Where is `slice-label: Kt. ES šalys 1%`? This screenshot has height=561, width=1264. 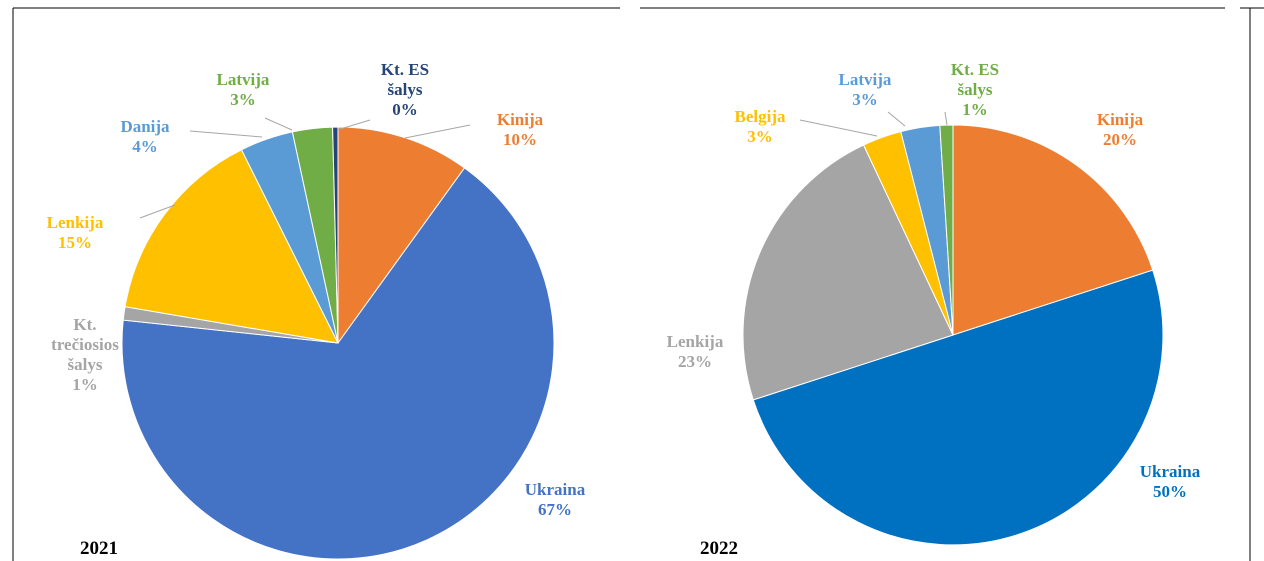
slice-label: Kt. ES šalys 1% is located at coordinates (975, 90).